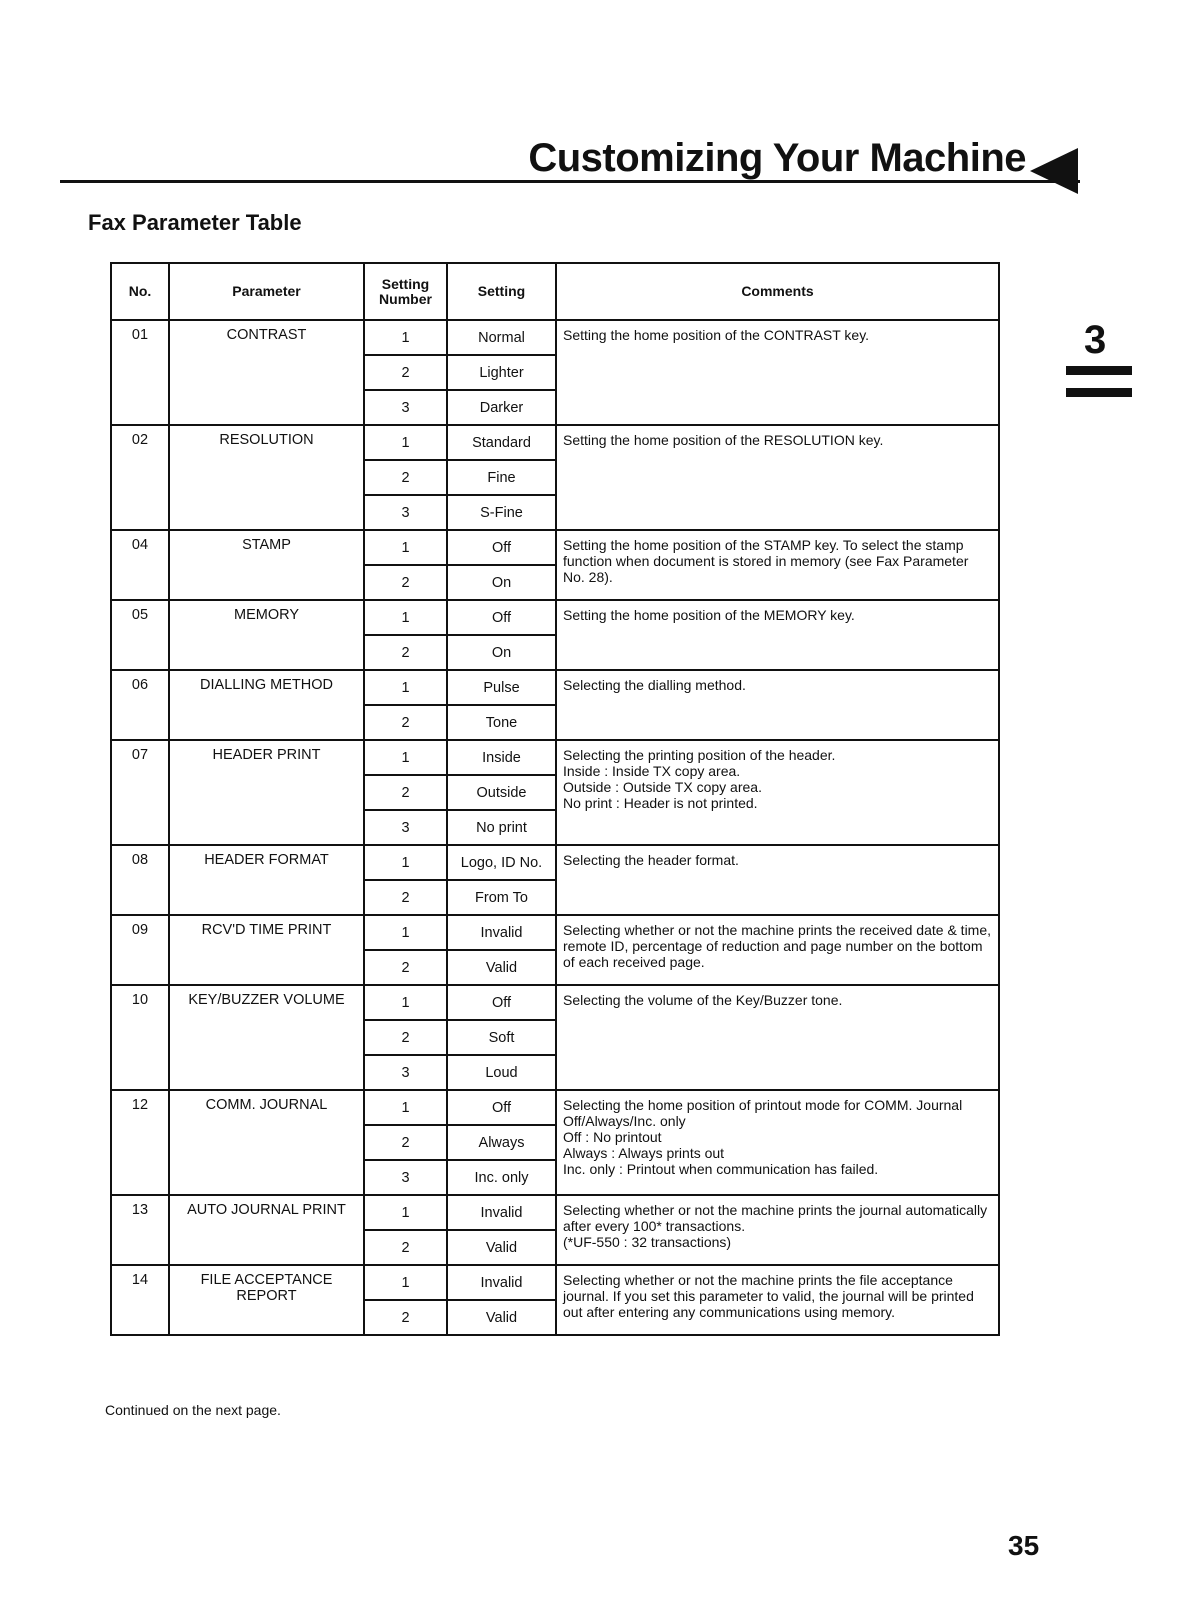 This screenshot has height=1616, width=1188. I want to click on param-no: 02, so click(140, 477).